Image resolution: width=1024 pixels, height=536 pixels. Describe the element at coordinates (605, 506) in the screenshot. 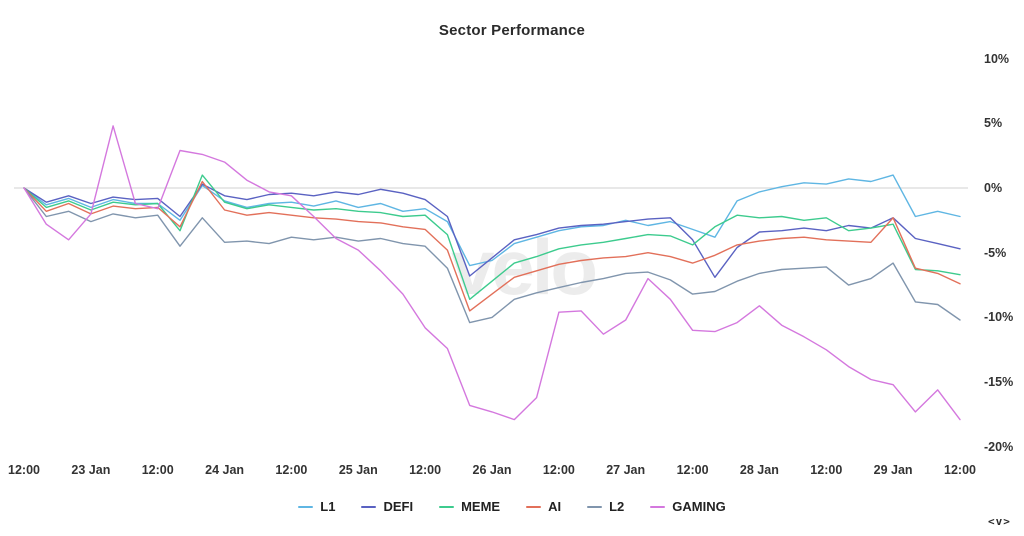

I see `legend-item-l2: L2` at that location.